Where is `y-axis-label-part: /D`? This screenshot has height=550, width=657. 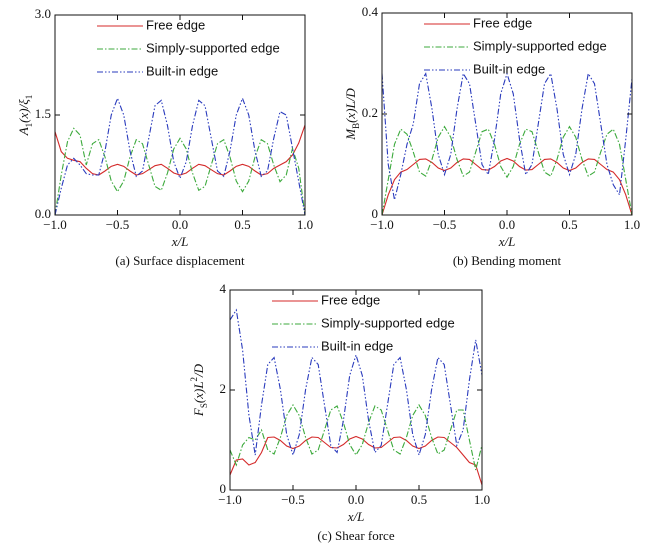 y-axis-label-part: /D is located at coordinates (198, 370).